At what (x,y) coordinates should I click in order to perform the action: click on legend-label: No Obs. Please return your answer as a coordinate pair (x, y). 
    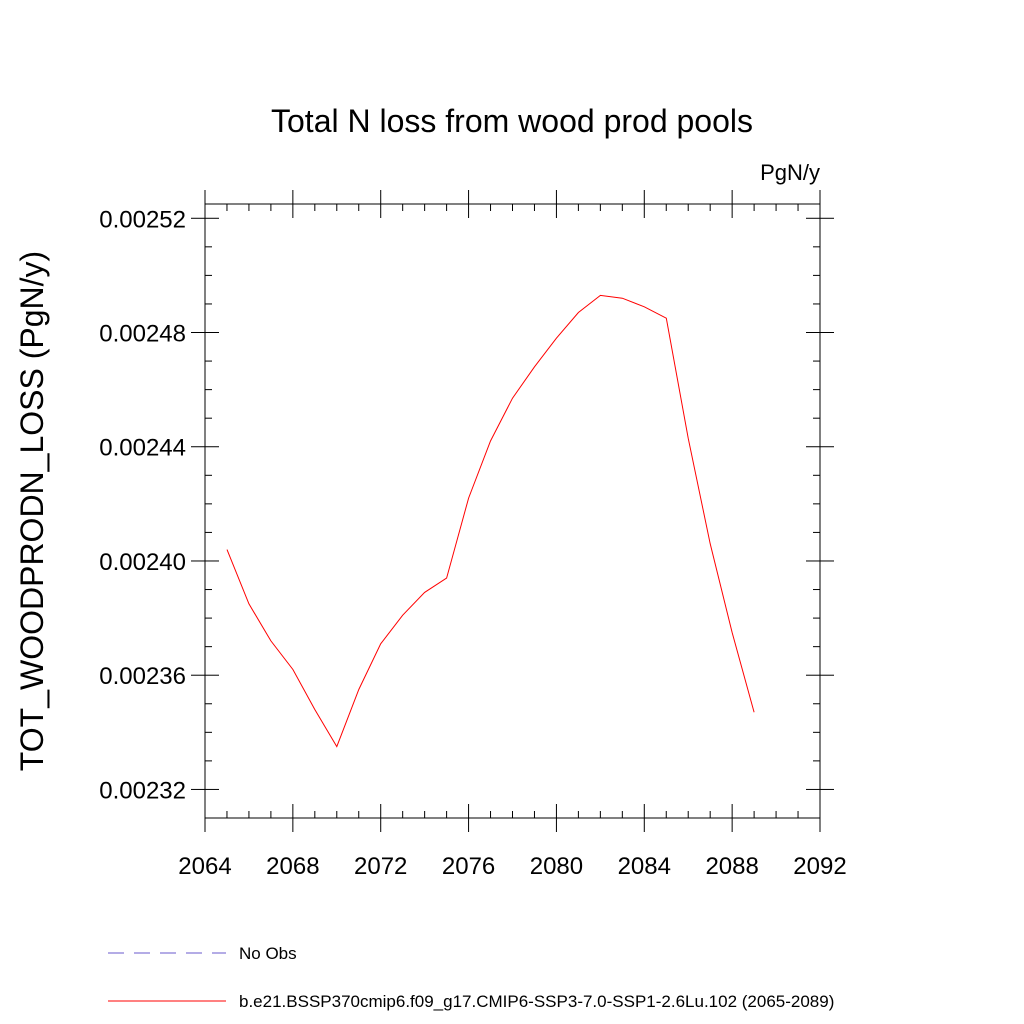
    Looking at the image, I should click on (268, 953).